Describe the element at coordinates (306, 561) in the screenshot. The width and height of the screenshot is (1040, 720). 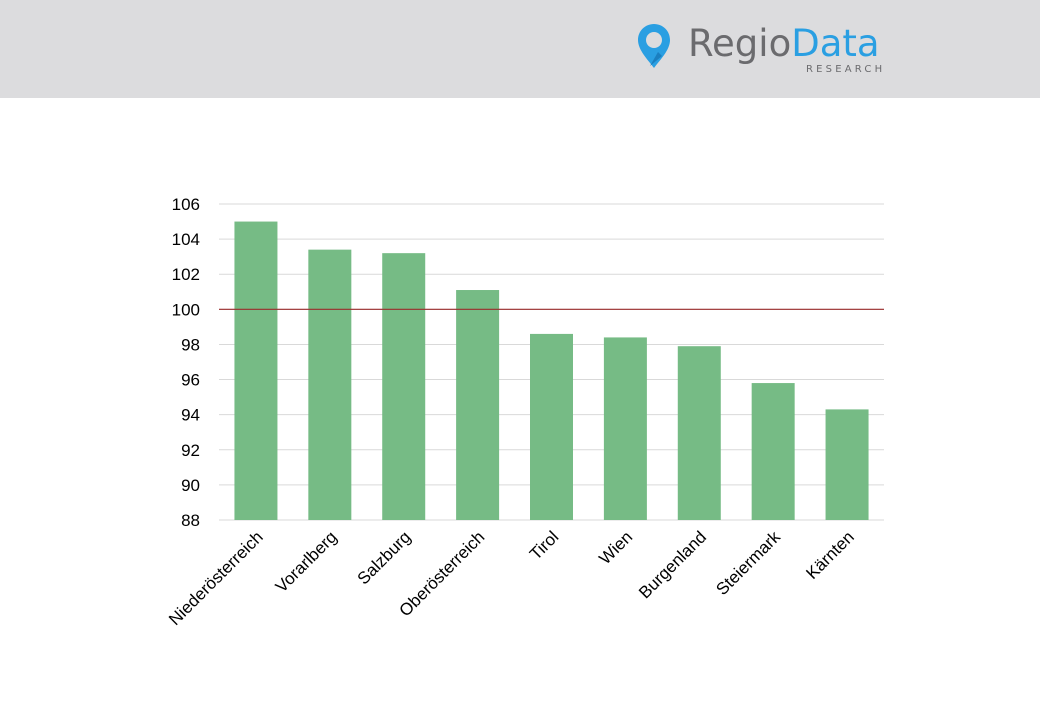
I see `x-tick-label: Vorarlberg` at that location.